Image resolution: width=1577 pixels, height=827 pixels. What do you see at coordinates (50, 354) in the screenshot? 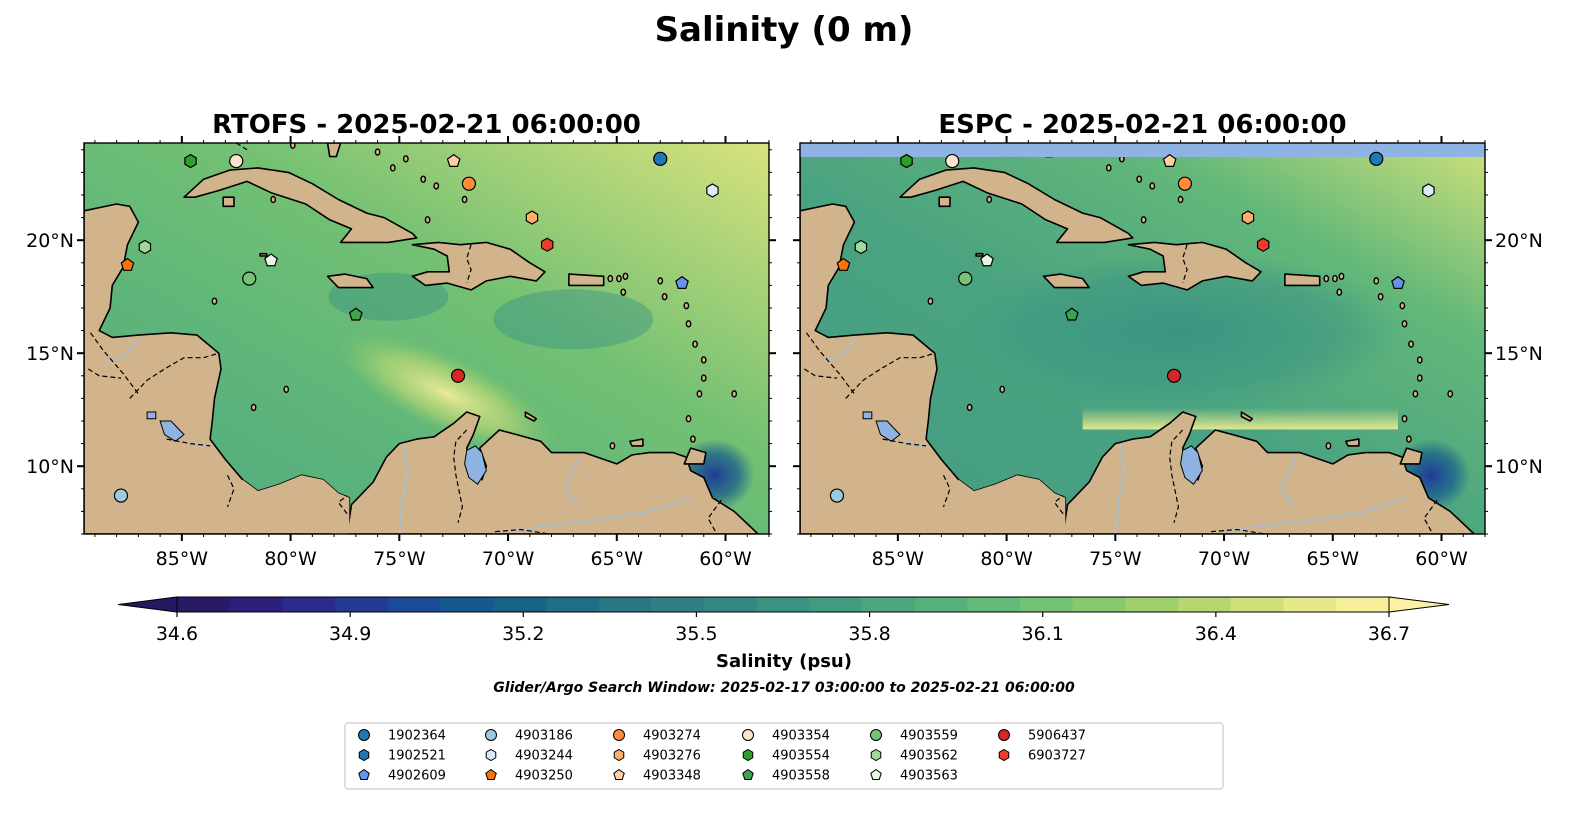
I see `lat-tick-label: 15°N` at bounding box center [50, 354].